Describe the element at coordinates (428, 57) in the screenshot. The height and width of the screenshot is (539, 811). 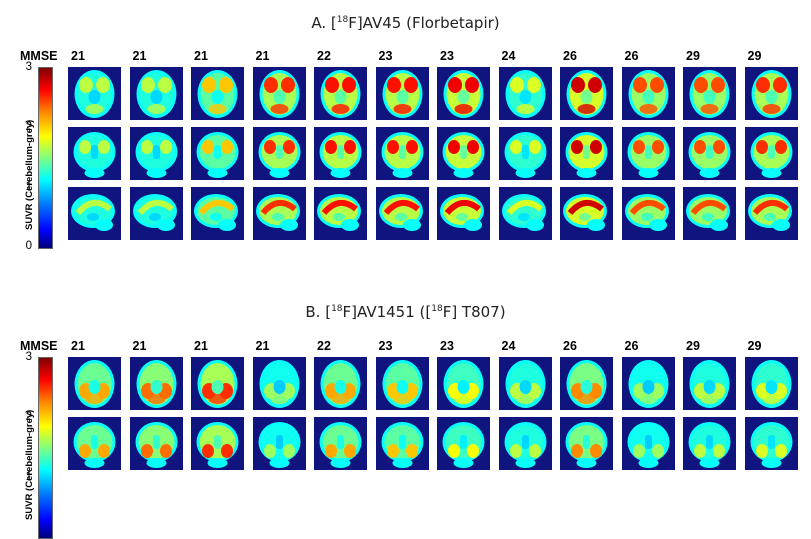
I see `panel-a-mmse-row: 21 21 21 21 22 23 23 24 26 26 29 29` at that location.